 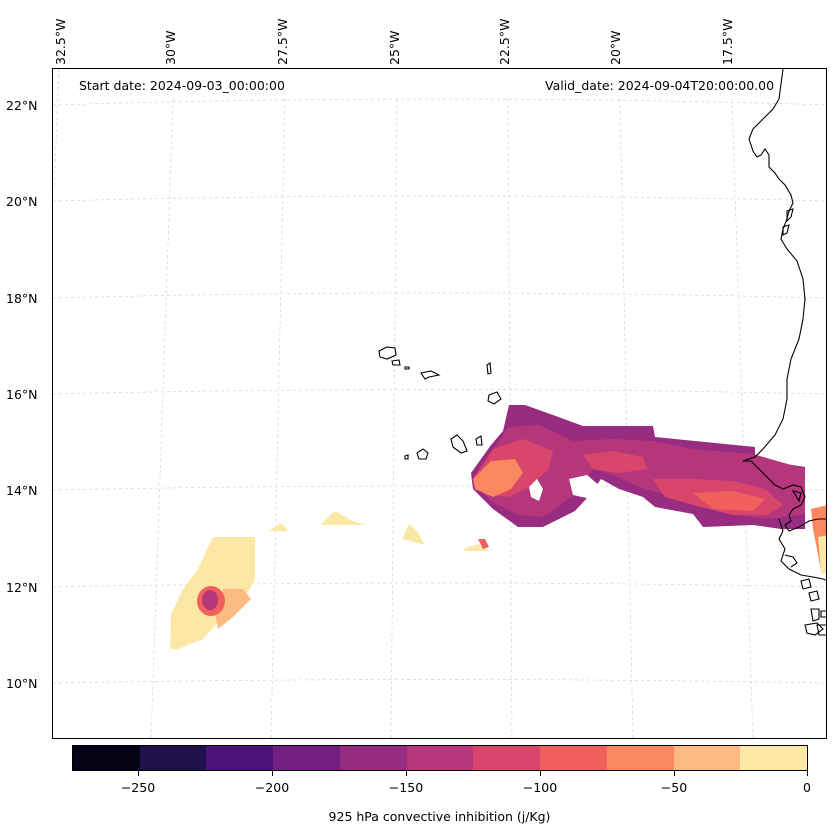 I want to click on island-boa-vista, so click(x=494, y=398).